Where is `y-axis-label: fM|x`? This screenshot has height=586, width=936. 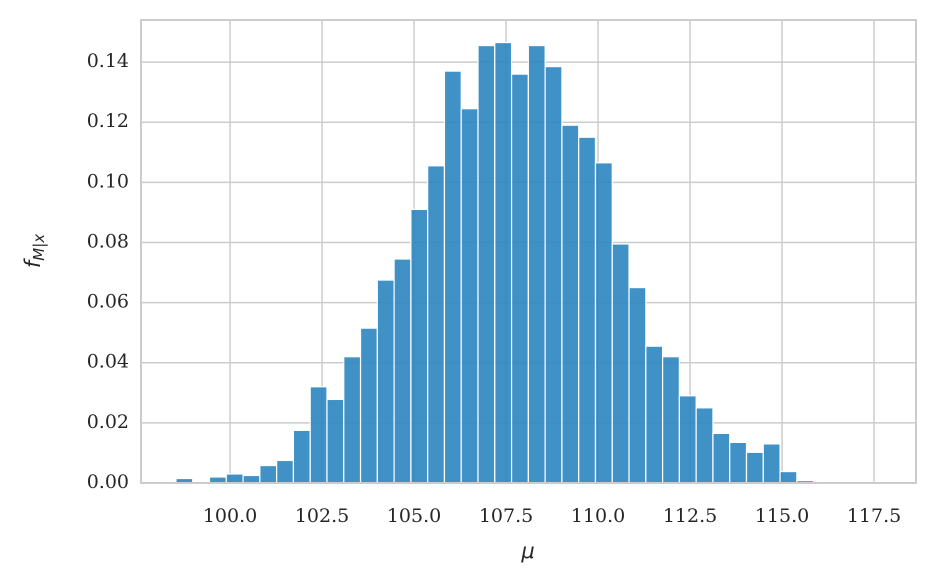 y-axis-label: fM|x is located at coordinates (34, 251).